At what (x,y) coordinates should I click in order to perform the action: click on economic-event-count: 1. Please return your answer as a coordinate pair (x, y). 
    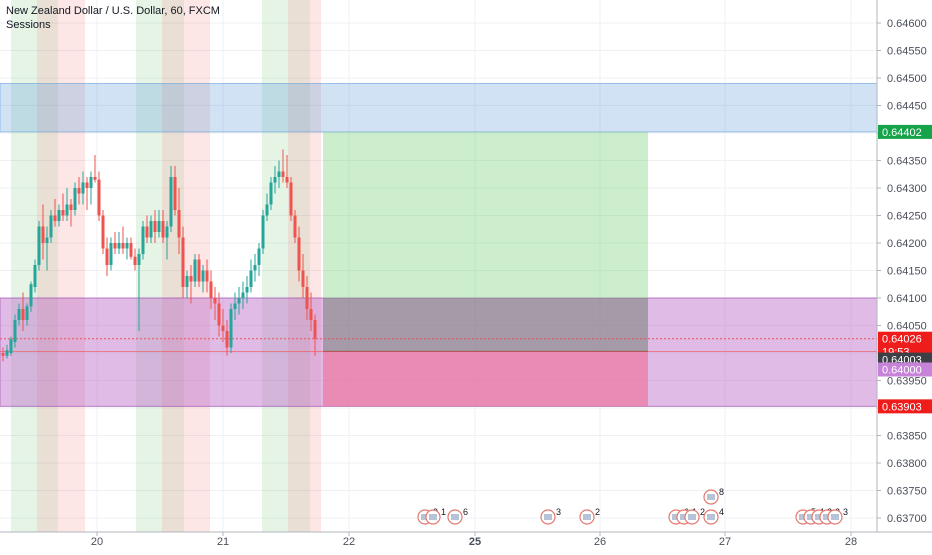
    Looking at the image, I should click on (443, 512).